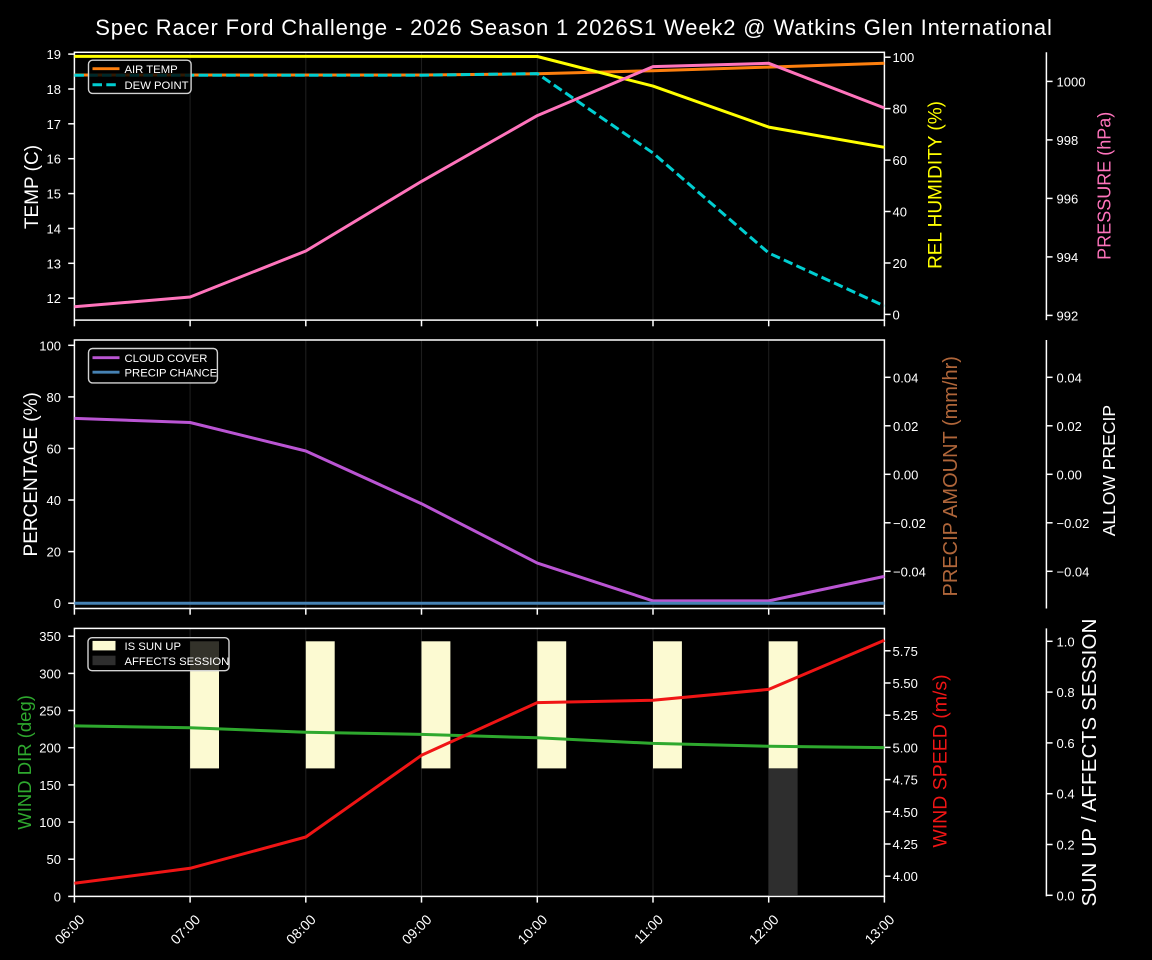  Describe the element at coordinates (936, 185) in the screenshot. I see `svg-text: REL HUMIDITY (%)` at that location.